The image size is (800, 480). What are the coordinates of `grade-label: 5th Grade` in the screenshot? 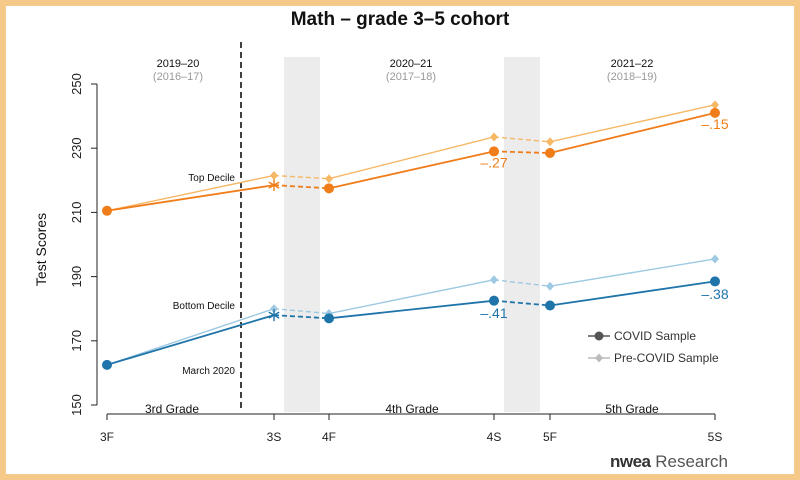 It's located at (632, 409).